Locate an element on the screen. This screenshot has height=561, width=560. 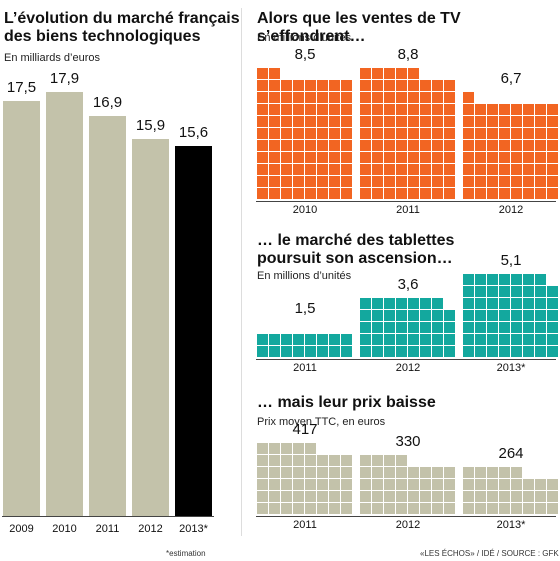
left-bar-2010 is located at coordinates (64, 304).